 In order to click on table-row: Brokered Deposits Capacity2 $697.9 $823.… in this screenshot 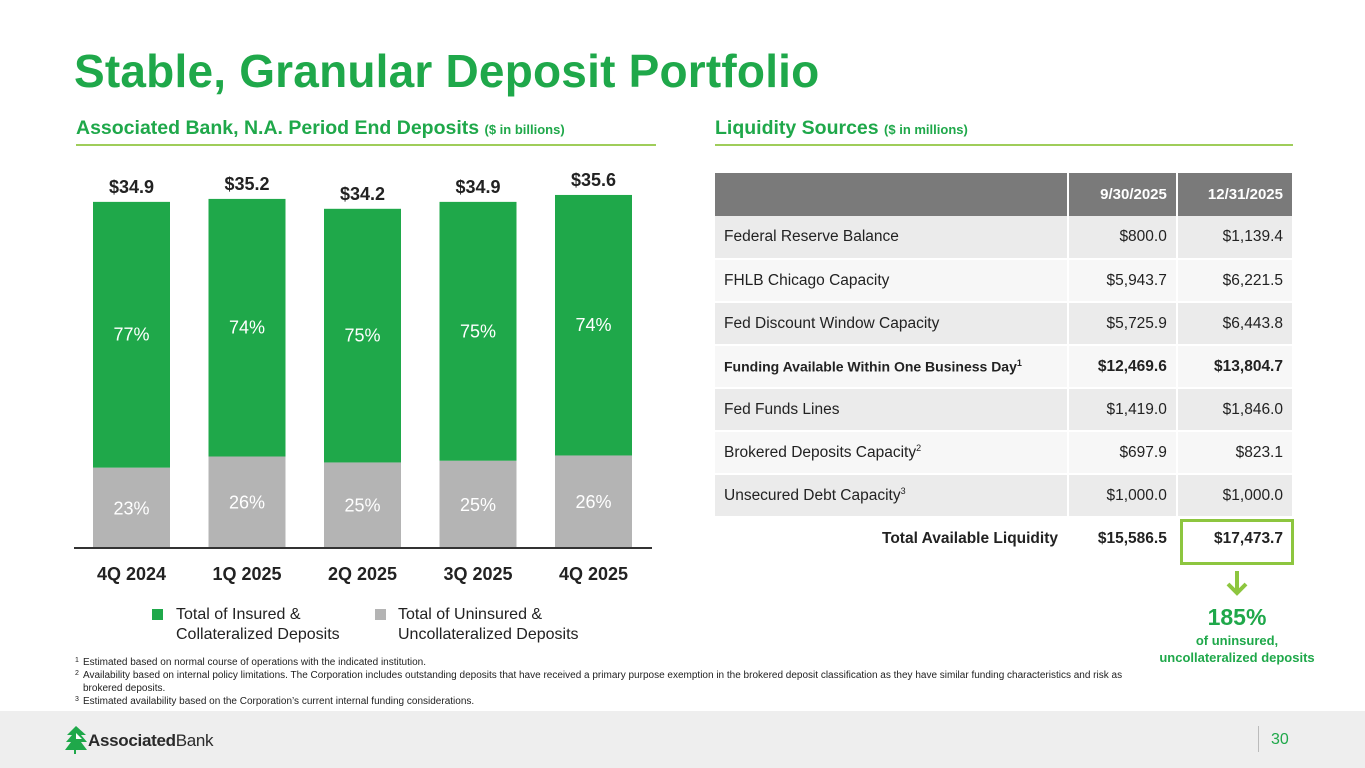, I will do `click(1003, 453)`.